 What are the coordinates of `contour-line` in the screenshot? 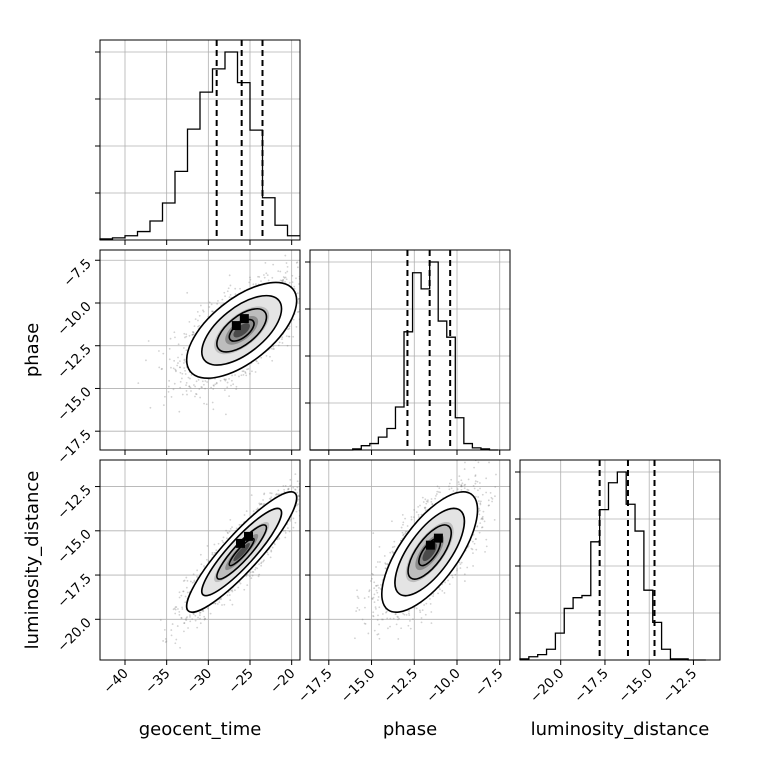 It's located at (242, 552).